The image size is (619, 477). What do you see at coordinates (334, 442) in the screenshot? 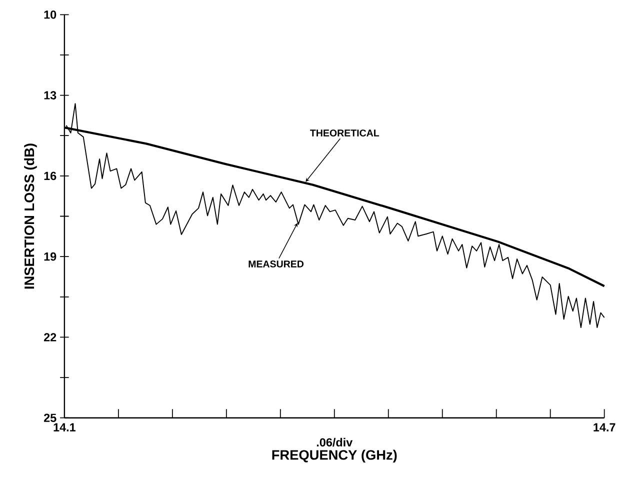
I see `text: .06/div` at bounding box center [334, 442].